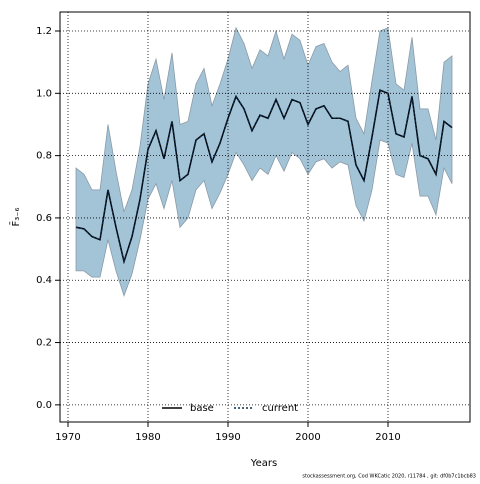 This screenshot has height=484, width=480. I want to click on x-tick-label: 1970, so click(67, 437).